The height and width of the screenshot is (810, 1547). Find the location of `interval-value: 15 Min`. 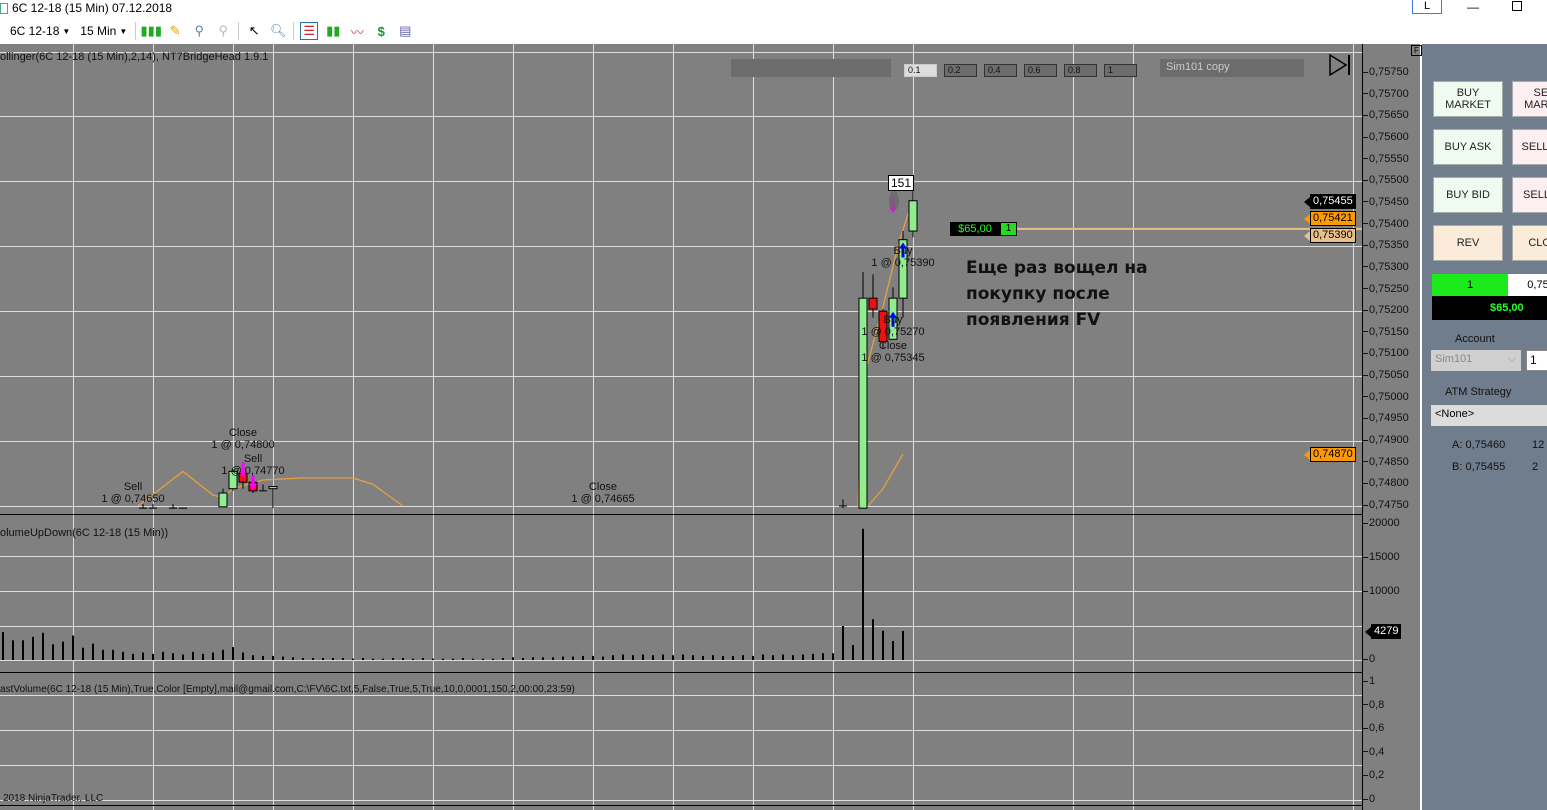

interval-value: 15 Min is located at coordinates (98, 31).